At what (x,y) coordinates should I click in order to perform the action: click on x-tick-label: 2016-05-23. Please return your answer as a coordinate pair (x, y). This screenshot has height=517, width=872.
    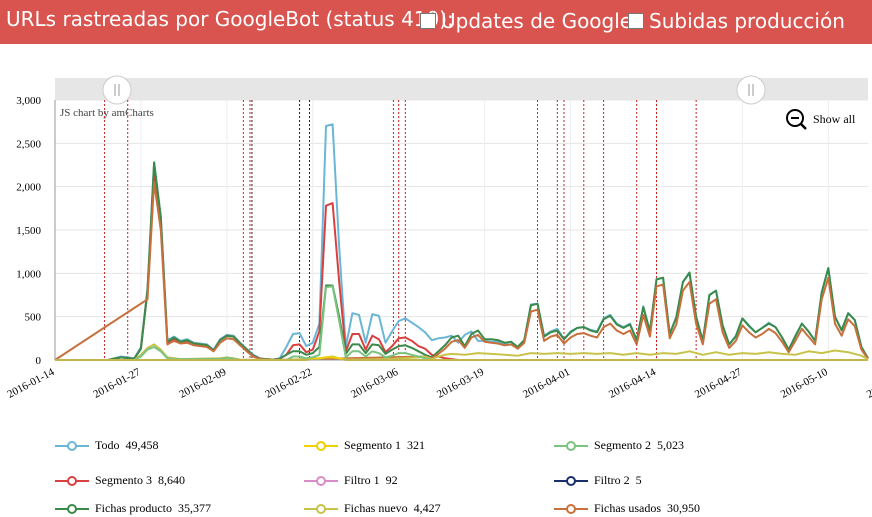
    Looking at the image, I should click on (868, 383).